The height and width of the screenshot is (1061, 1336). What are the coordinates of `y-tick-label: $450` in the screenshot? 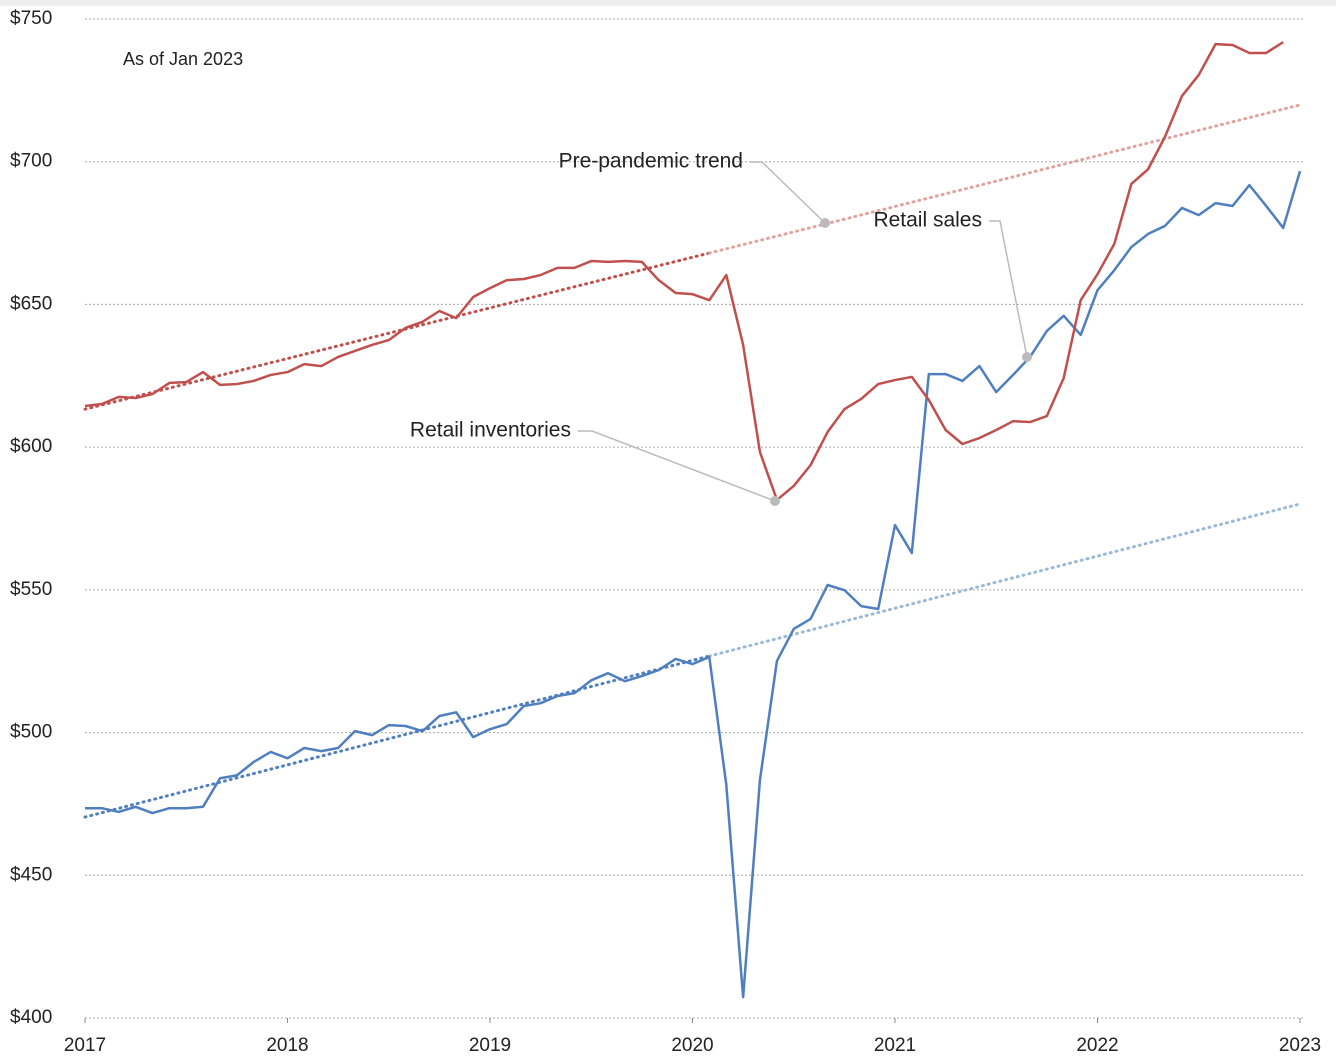 It's located at (31, 874).